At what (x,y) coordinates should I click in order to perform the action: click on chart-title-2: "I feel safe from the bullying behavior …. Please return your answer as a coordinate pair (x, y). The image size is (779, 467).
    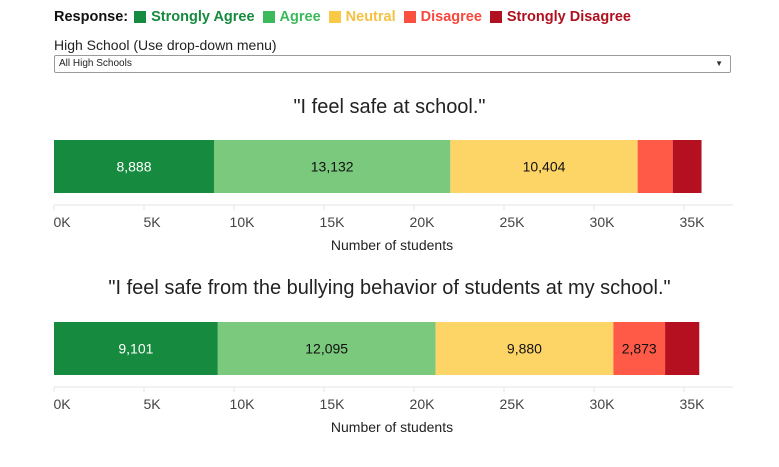
    Looking at the image, I should click on (389, 288).